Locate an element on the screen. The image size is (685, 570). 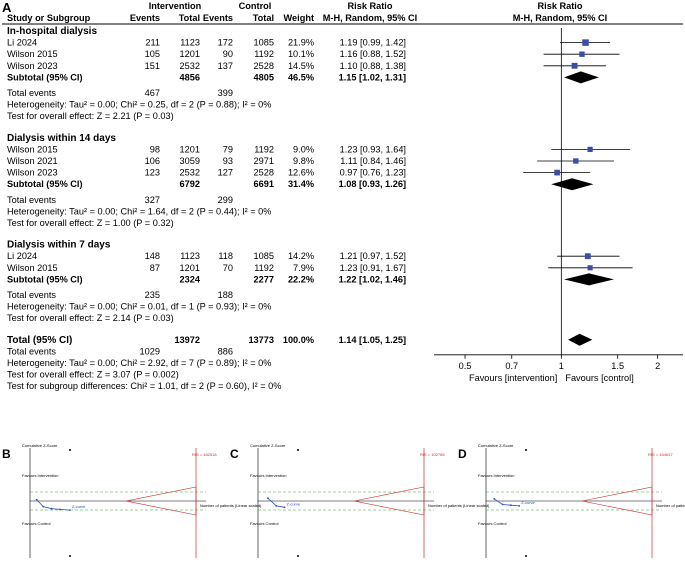
events-ctrl: 172 is located at coordinates (225, 43).